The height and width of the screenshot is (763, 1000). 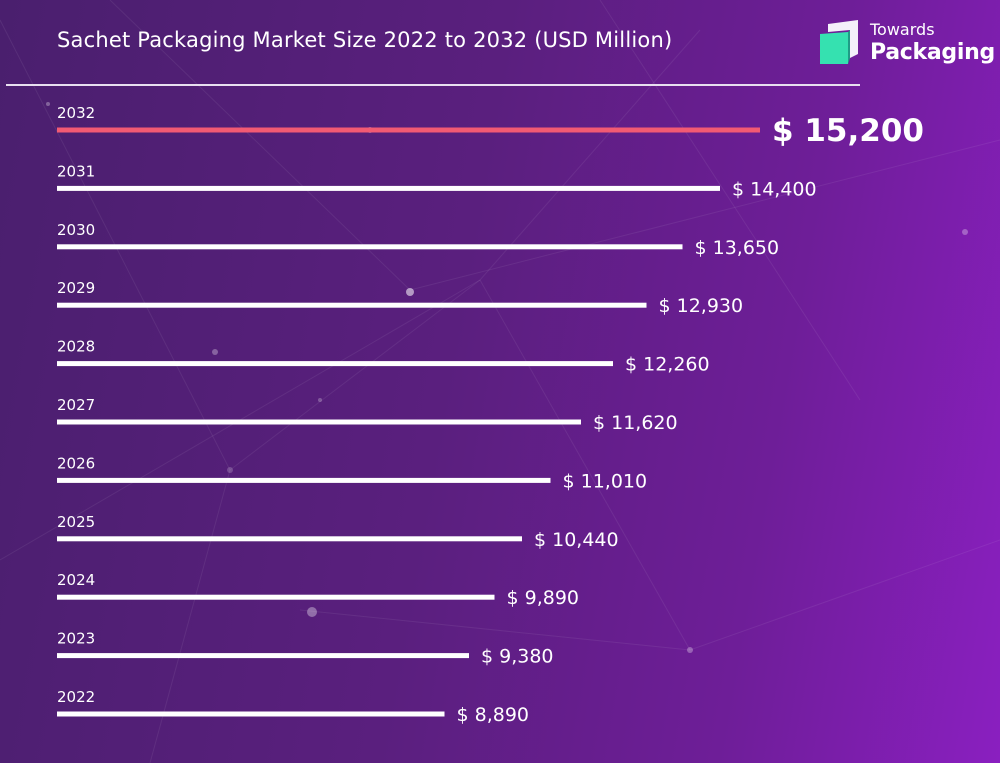 I want to click on bar-2023, so click(x=263, y=656).